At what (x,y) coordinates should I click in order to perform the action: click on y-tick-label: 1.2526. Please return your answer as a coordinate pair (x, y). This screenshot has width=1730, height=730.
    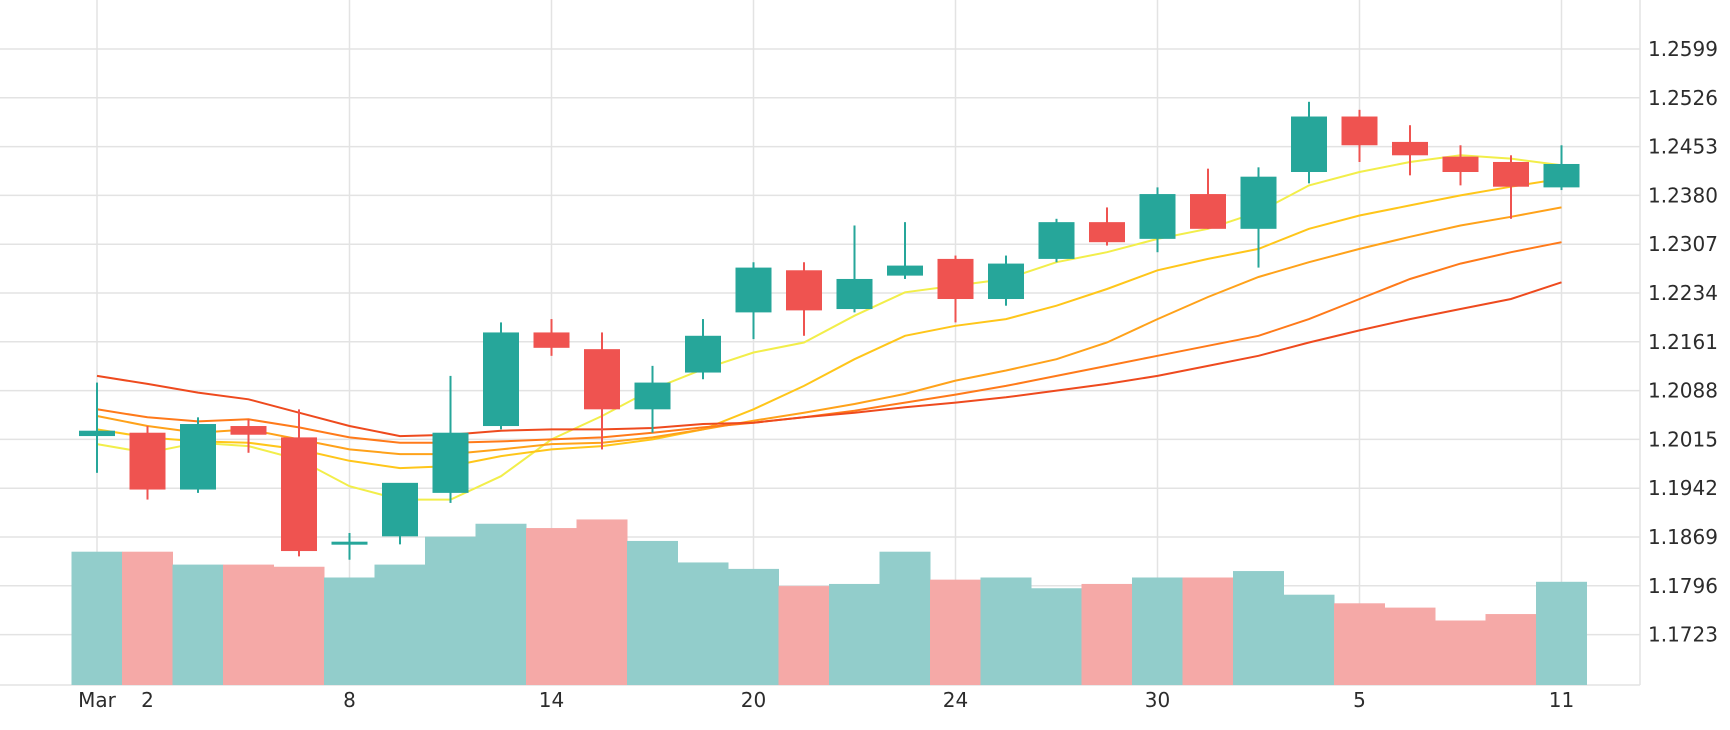
    Looking at the image, I should click on (1683, 98).